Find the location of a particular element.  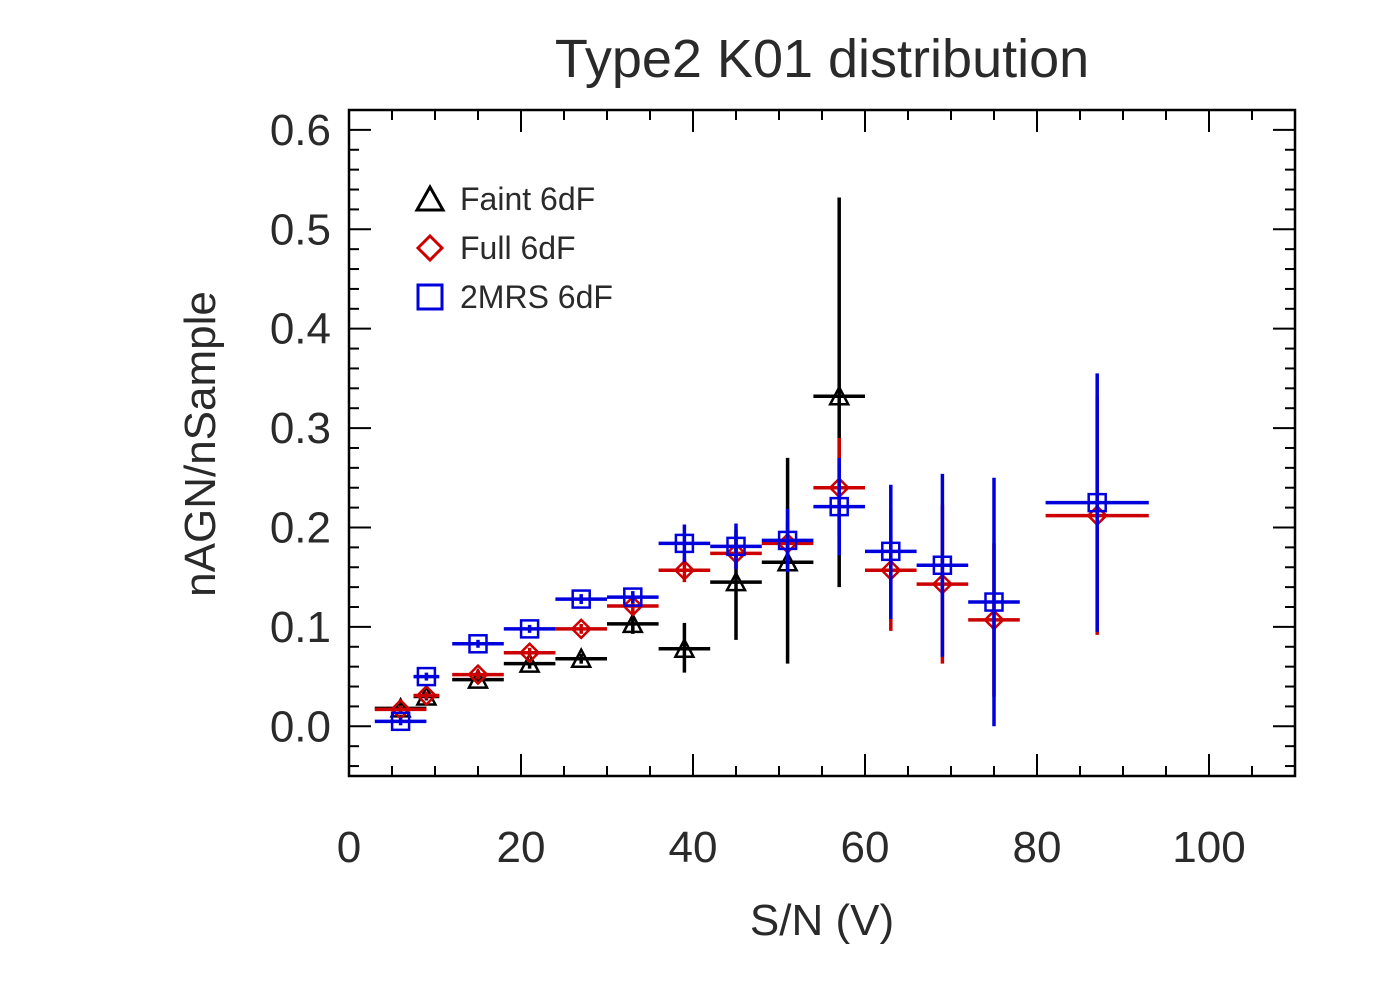

x-tick-label: 20 is located at coordinates (521, 847).